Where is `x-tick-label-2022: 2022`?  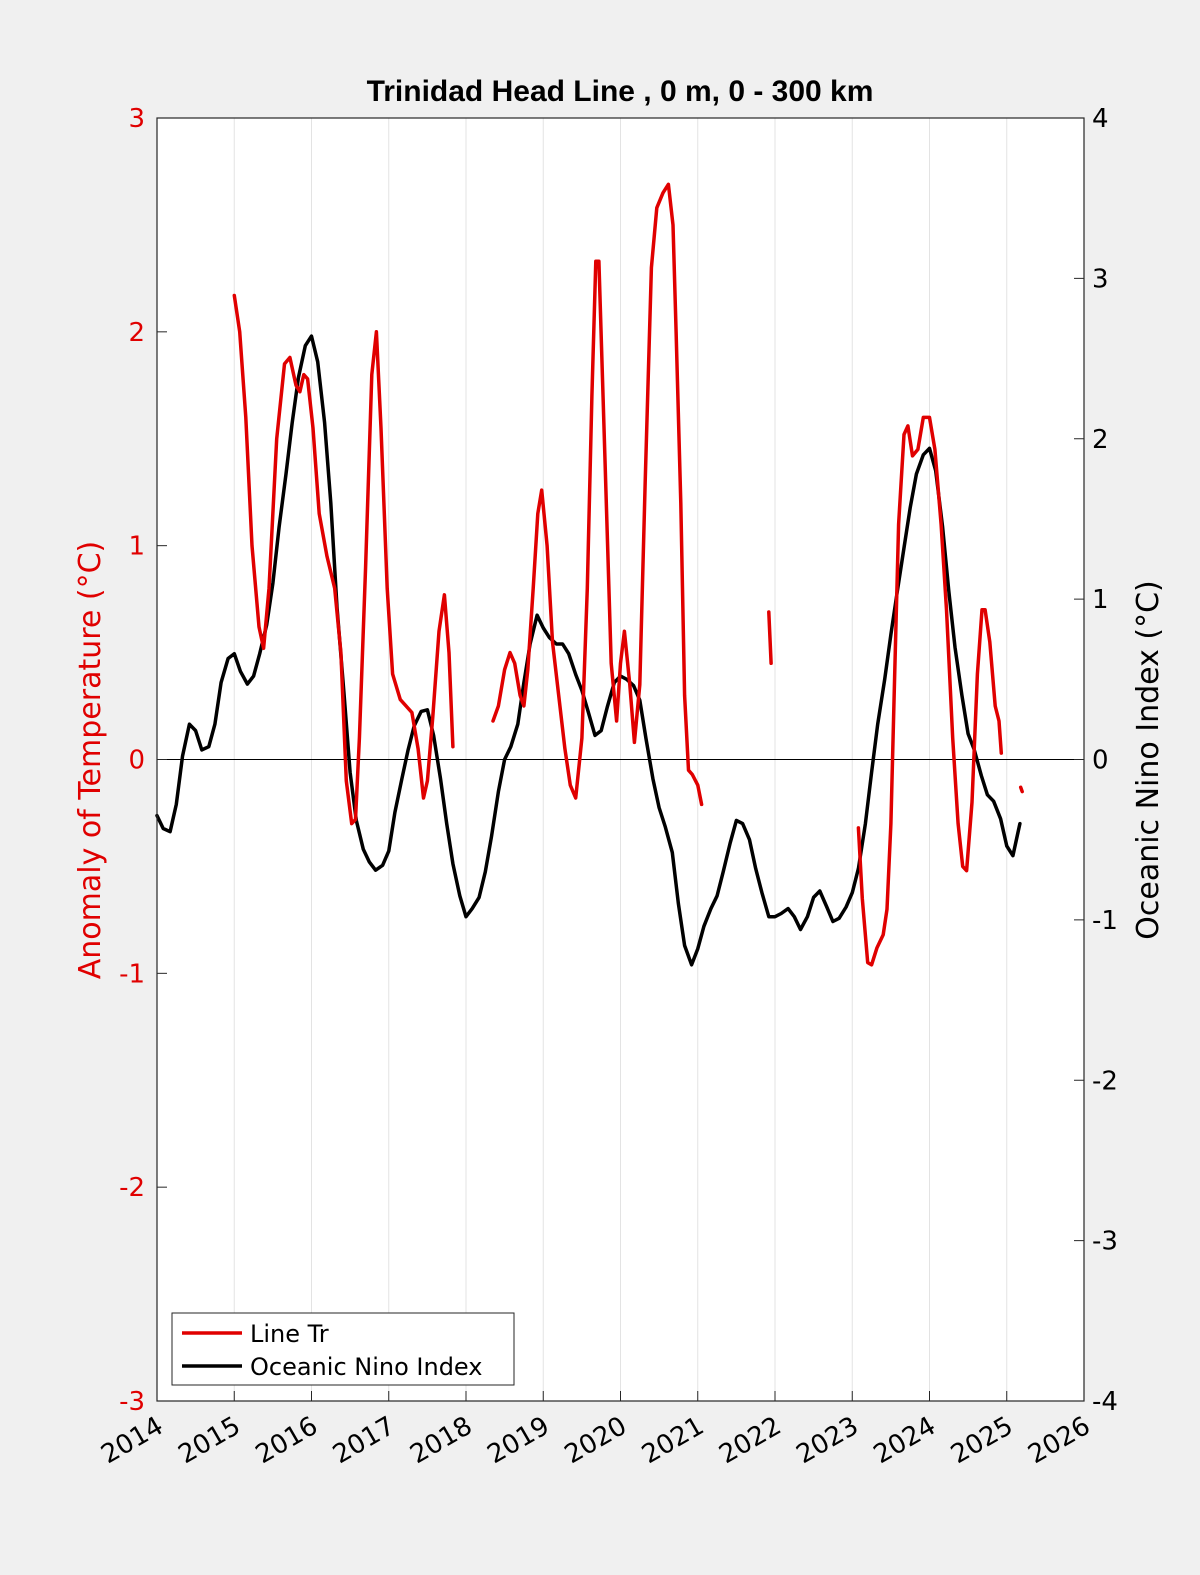 x-tick-label-2022: 2022 is located at coordinates (750, 1440).